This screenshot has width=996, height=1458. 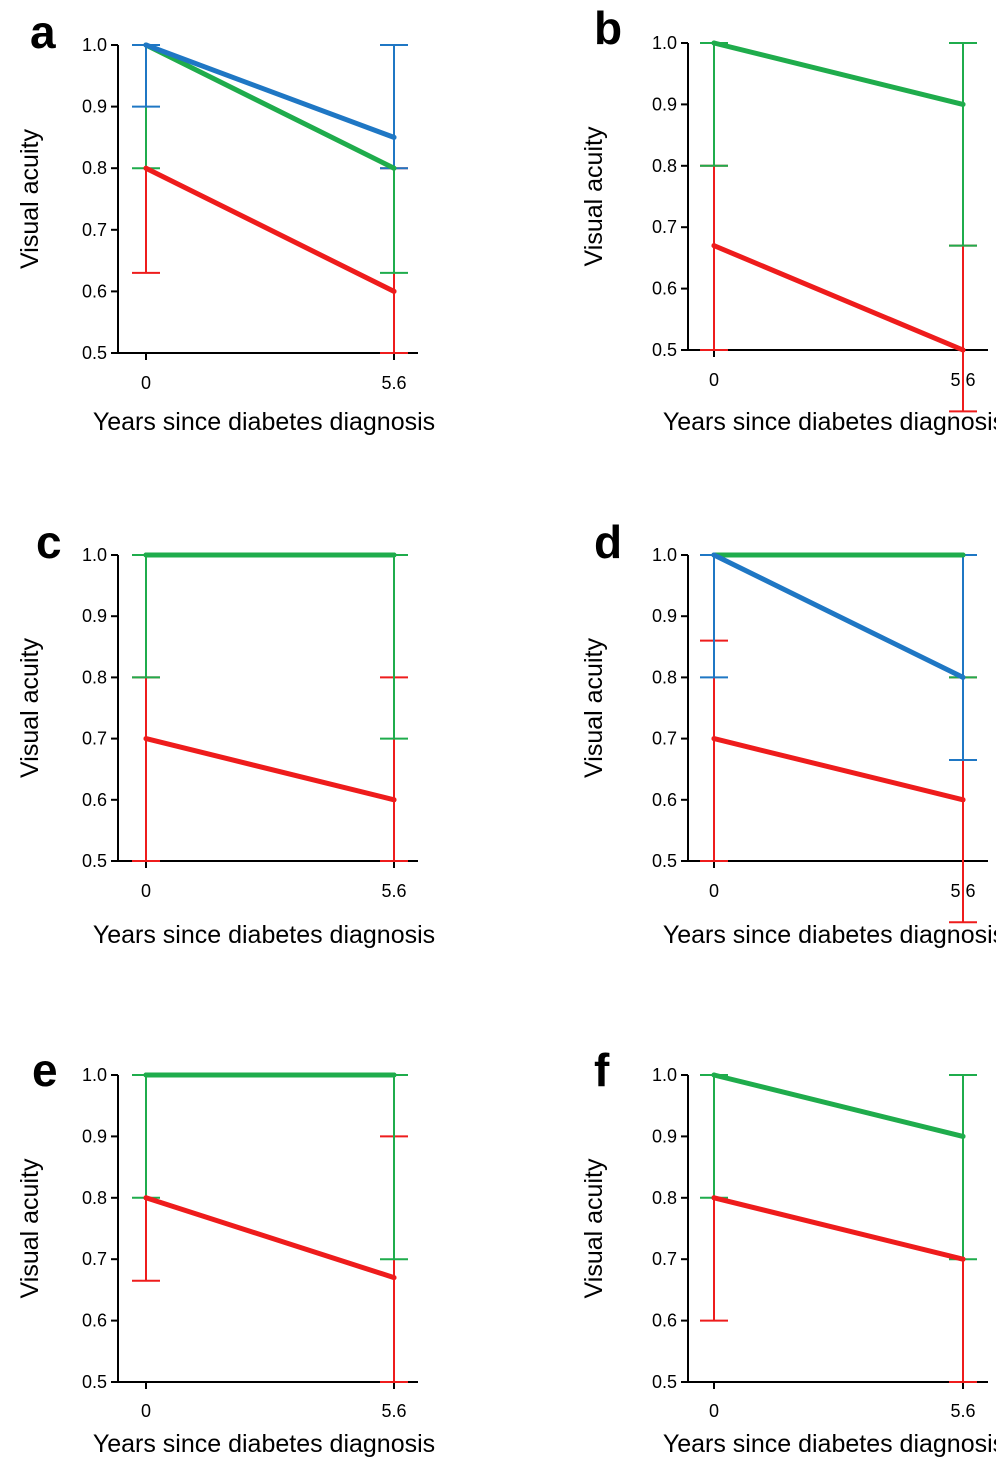 I want to click on panel-letter: c, so click(x=49, y=542).